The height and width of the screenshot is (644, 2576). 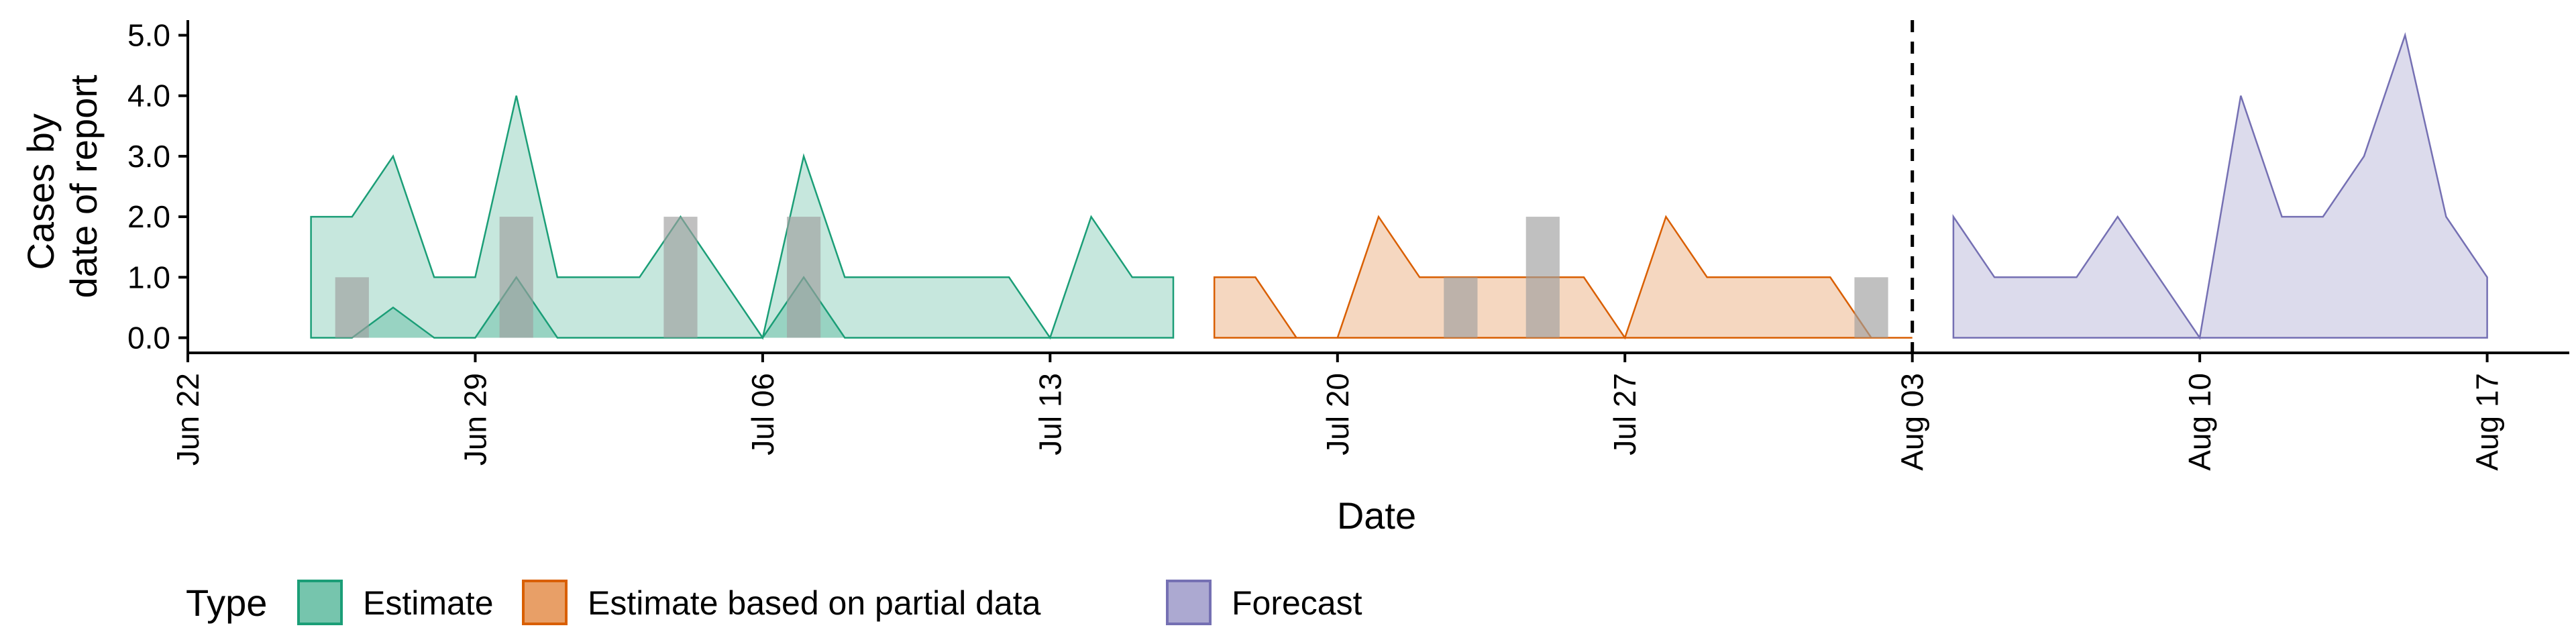 I want to click on y-tick-label: 5.0, so click(x=148, y=35).